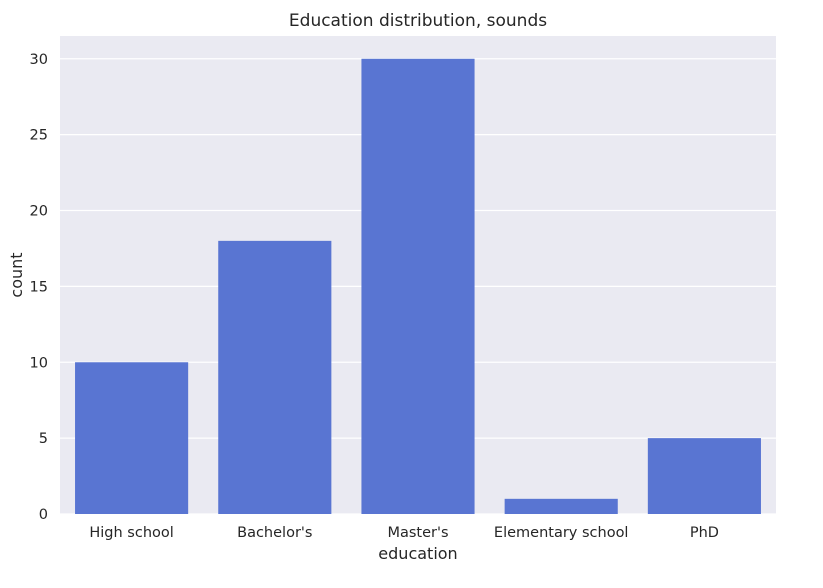  What do you see at coordinates (39, 60) in the screenshot?
I see `y-tick-label: 30` at bounding box center [39, 60].